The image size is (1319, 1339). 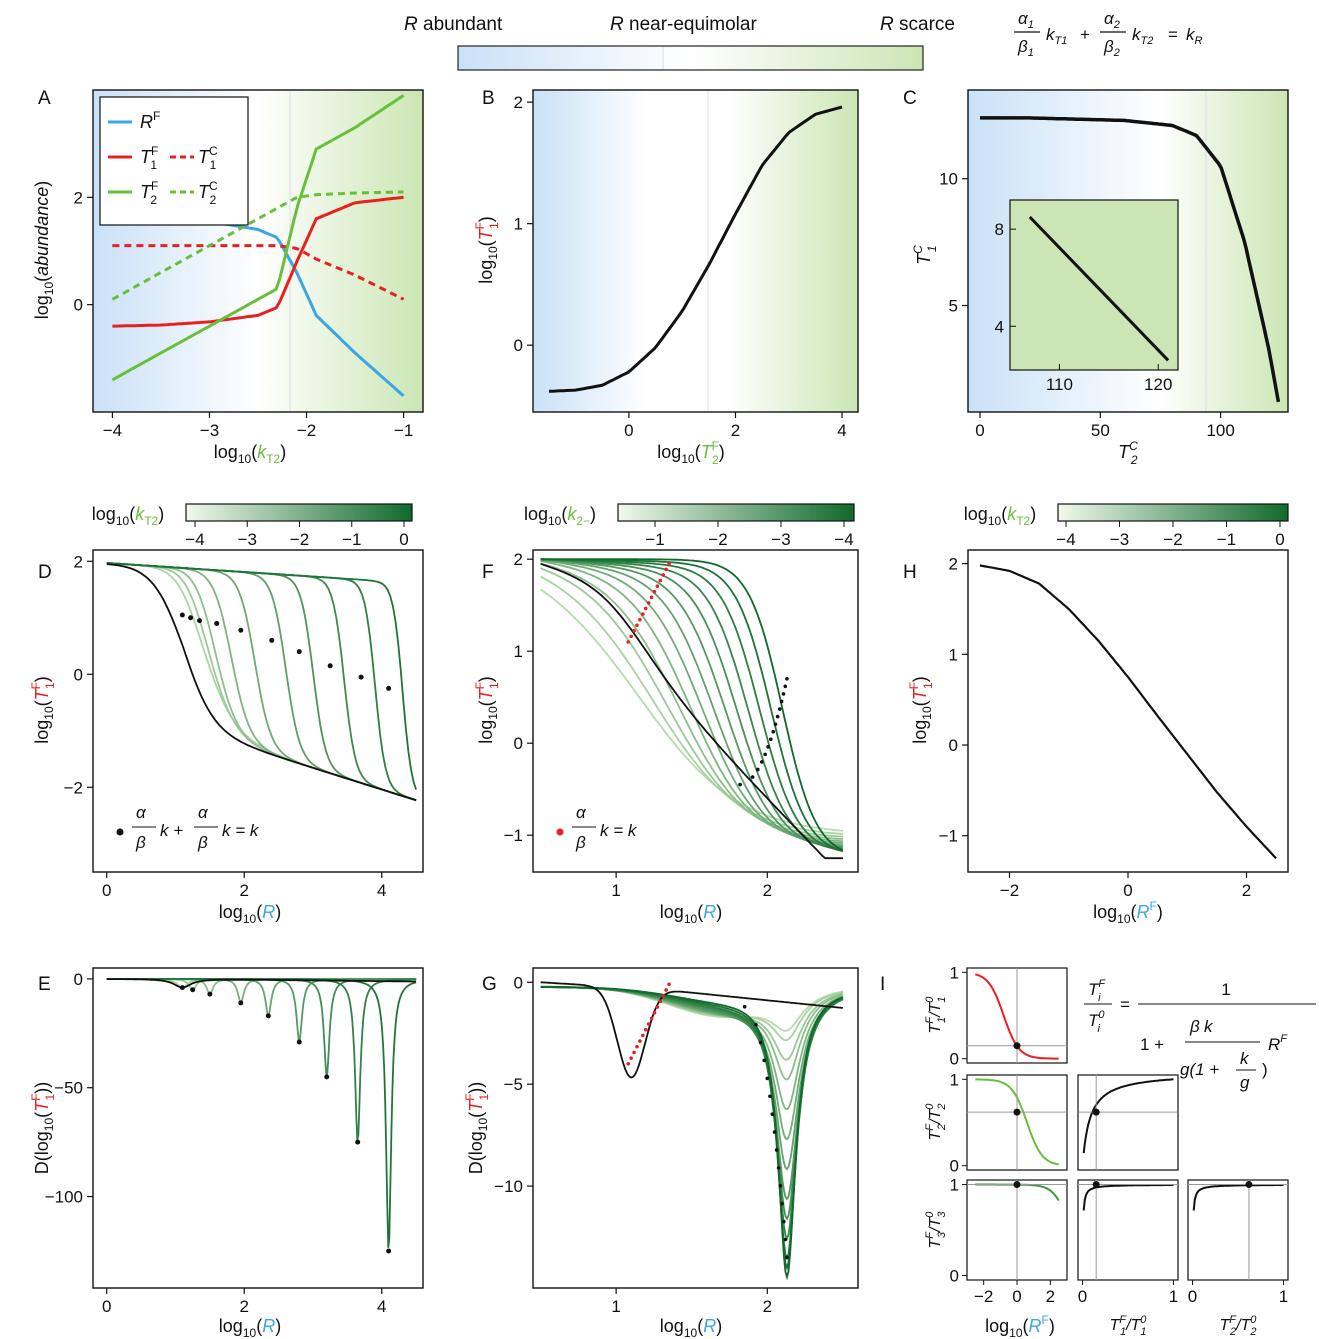 What do you see at coordinates (690, 58) in the screenshot?
I see `regime-gradient-bar` at bounding box center [690, 58].